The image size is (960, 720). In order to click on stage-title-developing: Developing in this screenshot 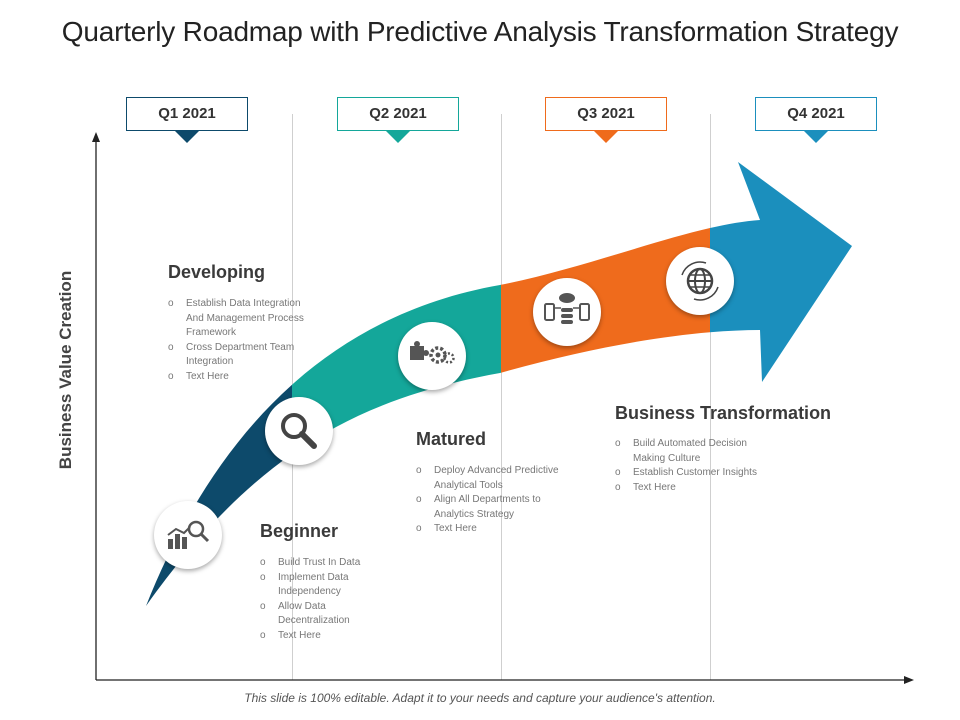, I will do `click(217, 272)`.